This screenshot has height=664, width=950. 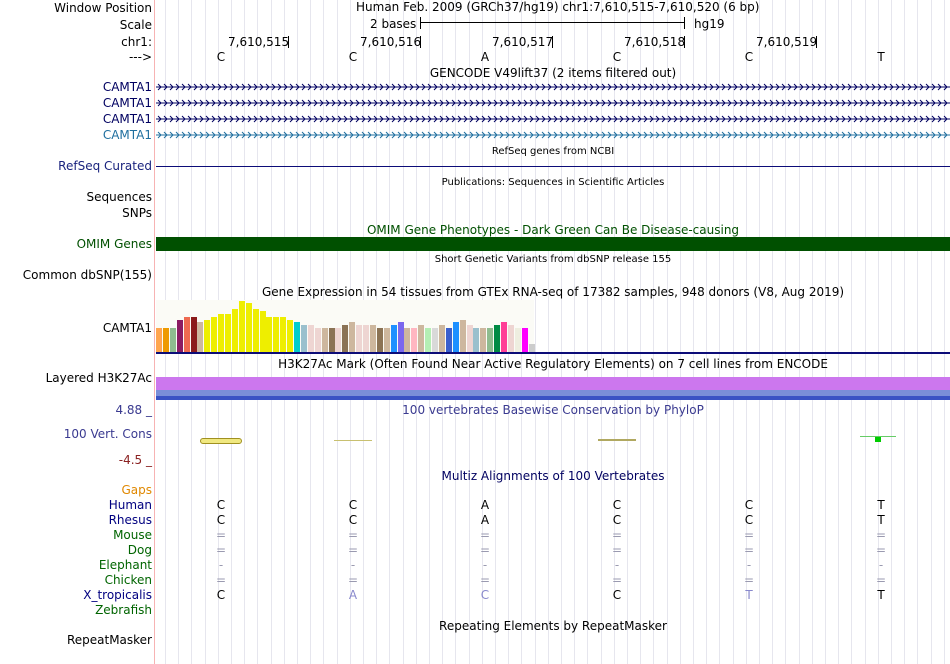 What do you see at coordinates (655, 42) in the screenshot?
I see `ruler-position-label: 7,610,518` at bounding box center [655, 42].